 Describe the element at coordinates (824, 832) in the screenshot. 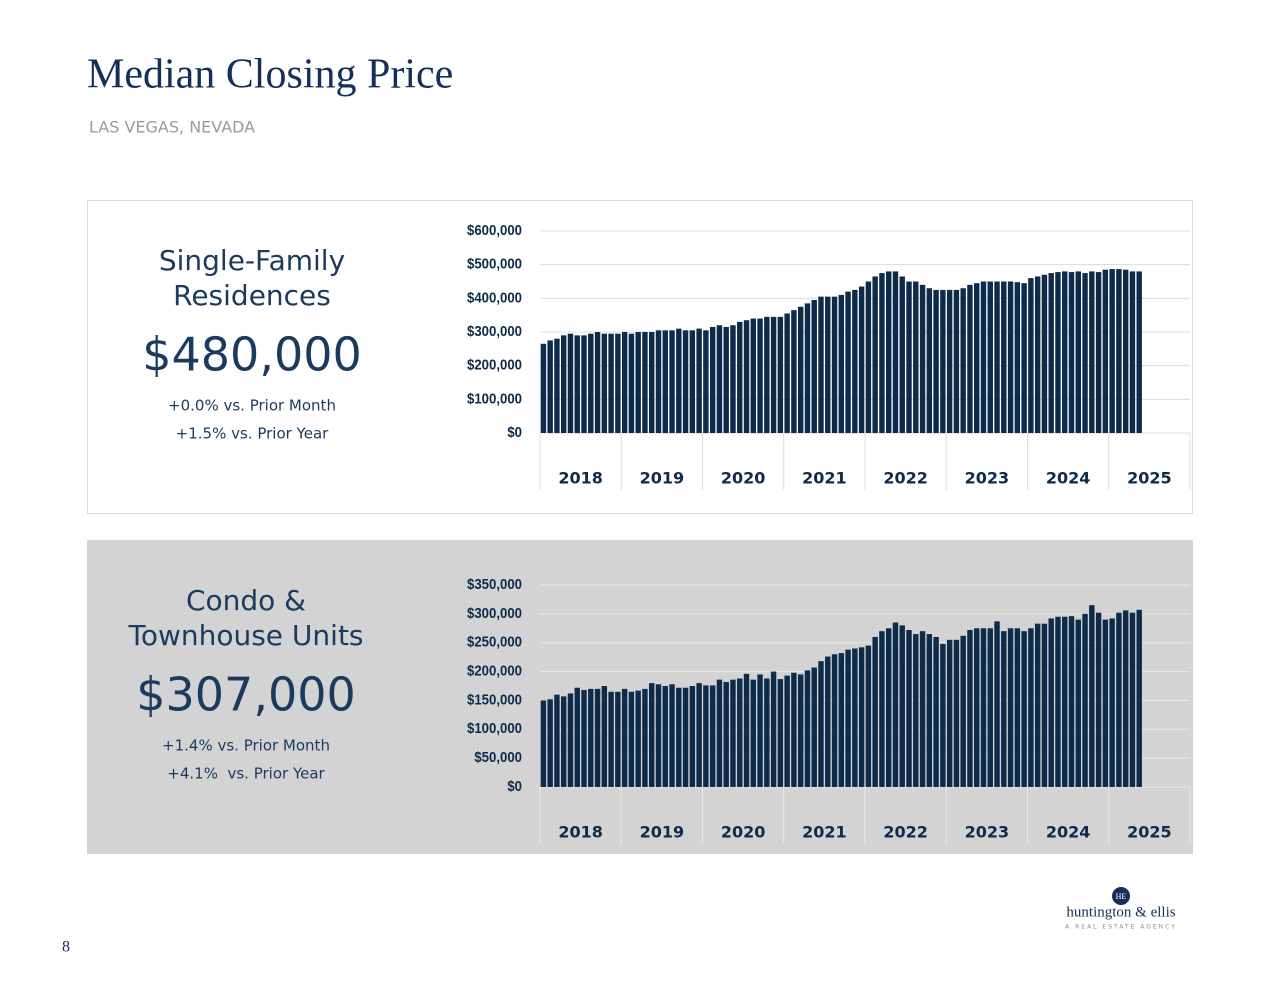

I see `x-tick-label: 2021` at that location.